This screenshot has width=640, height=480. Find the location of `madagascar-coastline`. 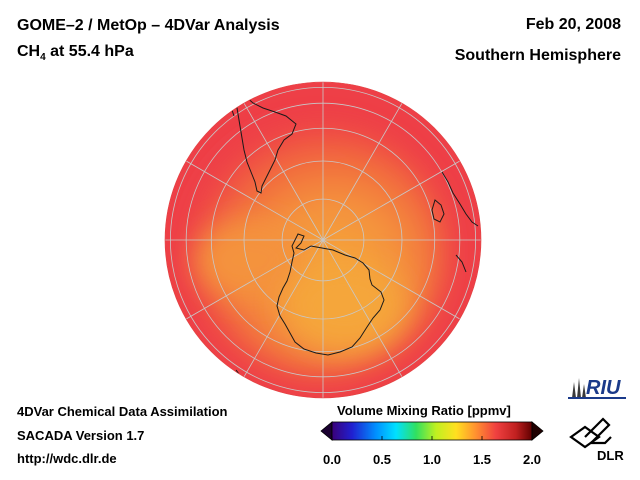

madagascar-coastline is located at coordinates (438, 211).